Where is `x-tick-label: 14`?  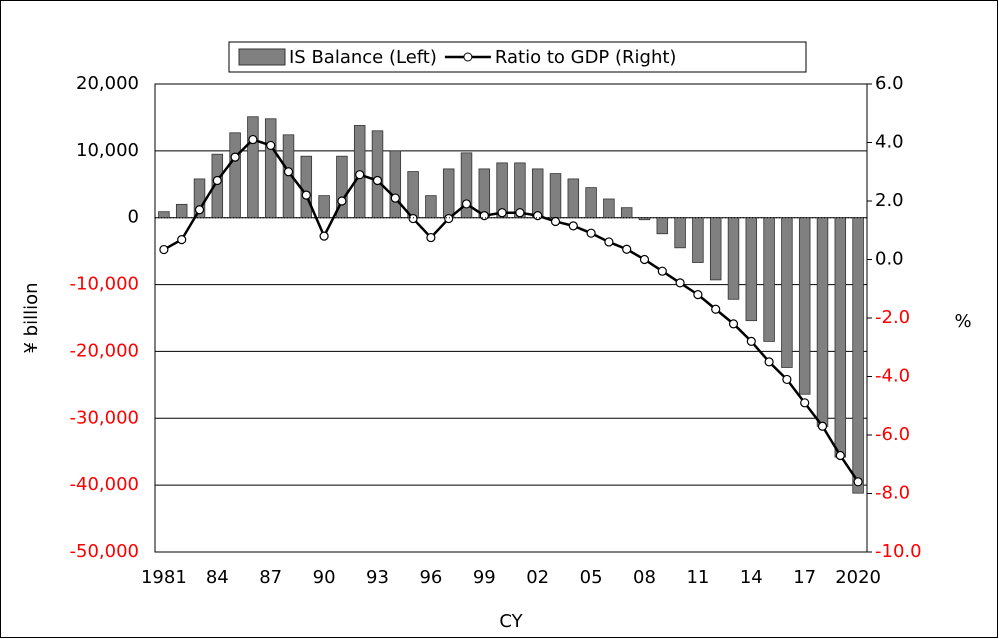
x-tick-label: 14 is located at coordinates (751, 577).